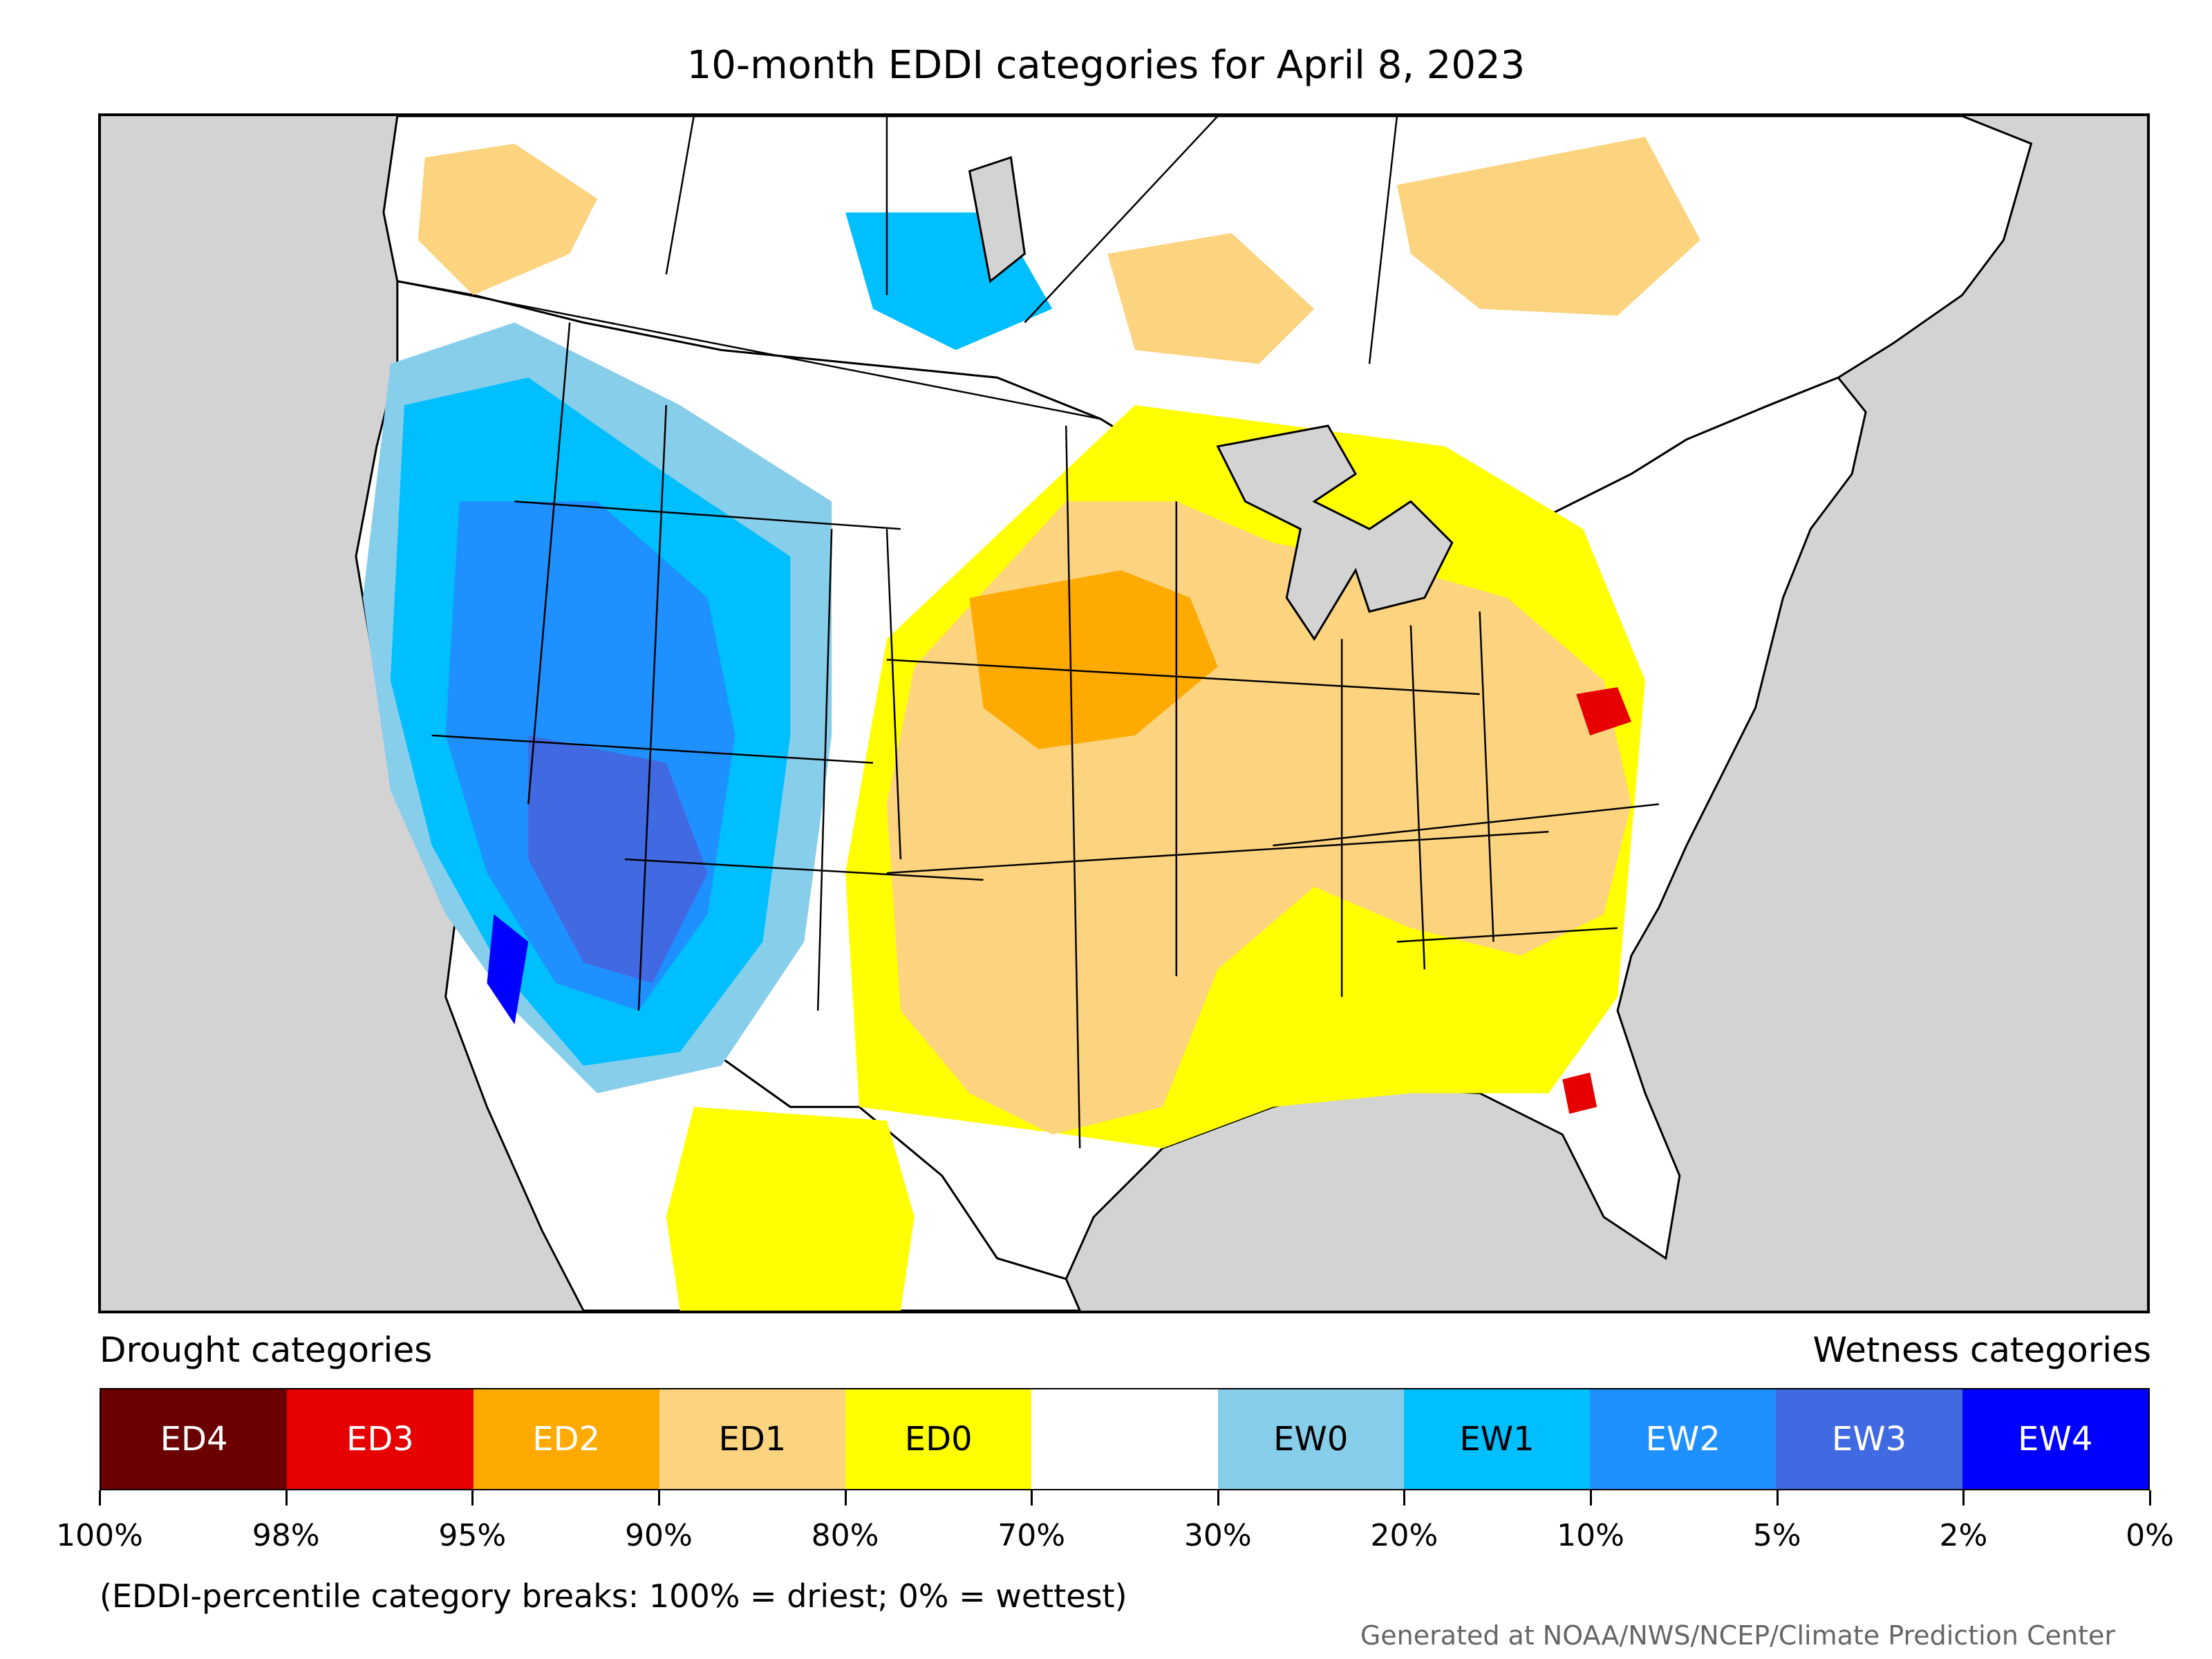 This screenshot has width=2212, height=1659. I want to click on tick-label: 0%, so click(2150, 1535).